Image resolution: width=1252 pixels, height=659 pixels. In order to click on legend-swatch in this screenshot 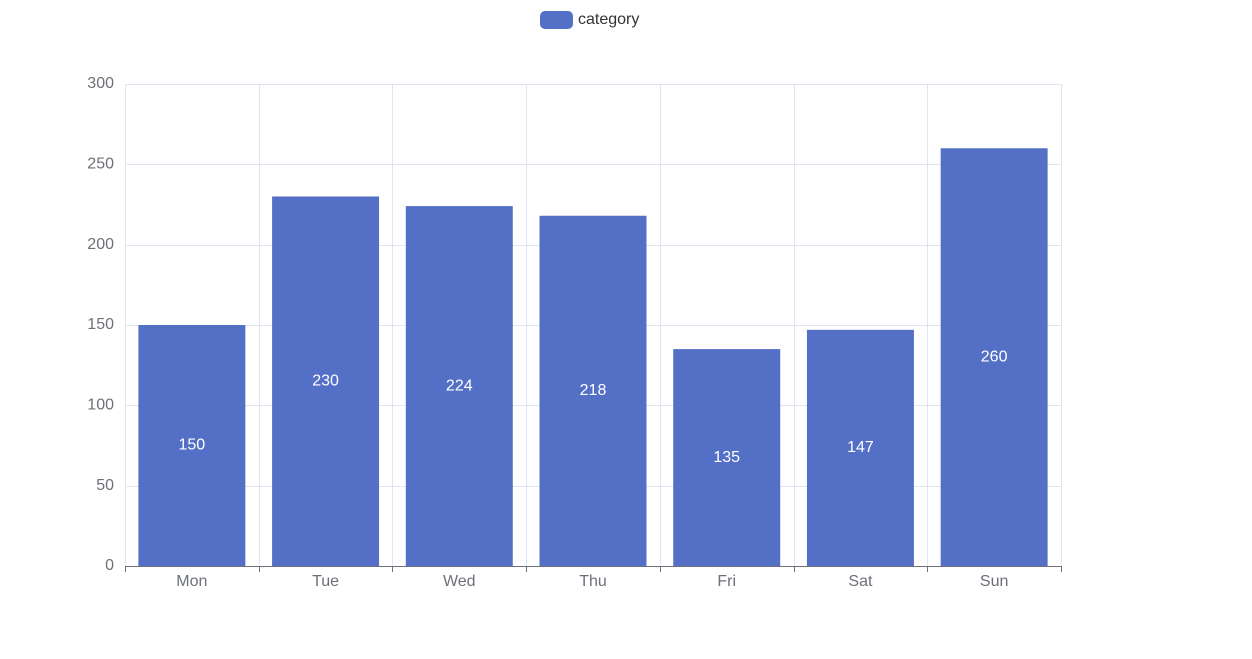, I will do `click(556, 20)`.